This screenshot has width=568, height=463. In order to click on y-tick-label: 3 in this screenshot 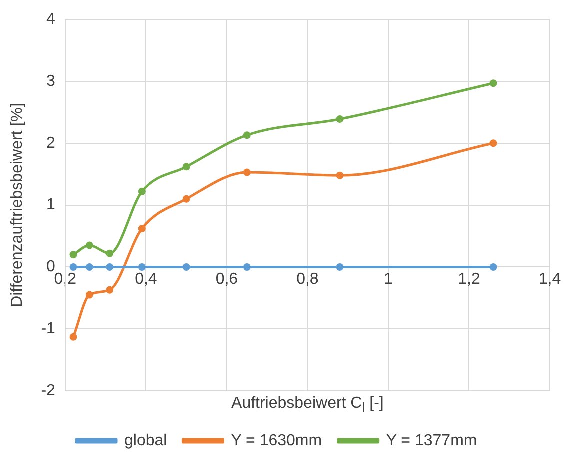, I will do `click(51, 81)`.